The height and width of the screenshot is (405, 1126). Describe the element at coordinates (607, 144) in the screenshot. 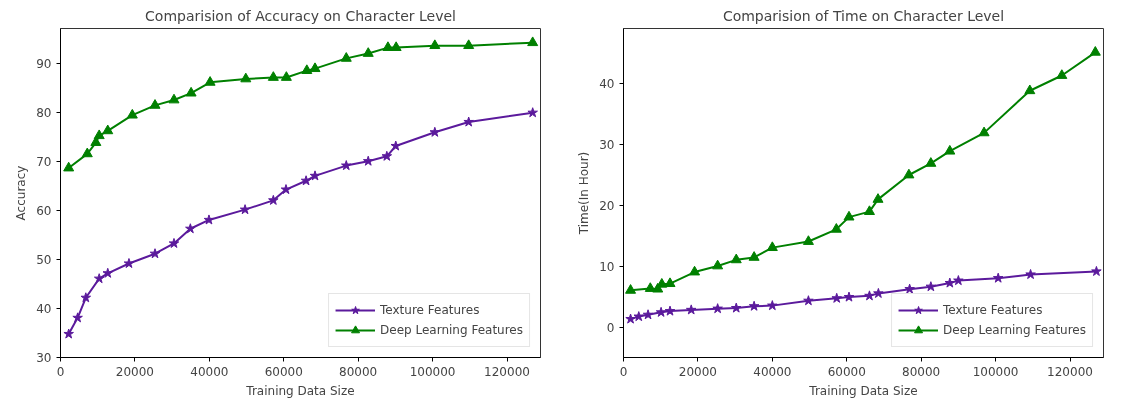

I see `y-tick-label: 30` at that location.